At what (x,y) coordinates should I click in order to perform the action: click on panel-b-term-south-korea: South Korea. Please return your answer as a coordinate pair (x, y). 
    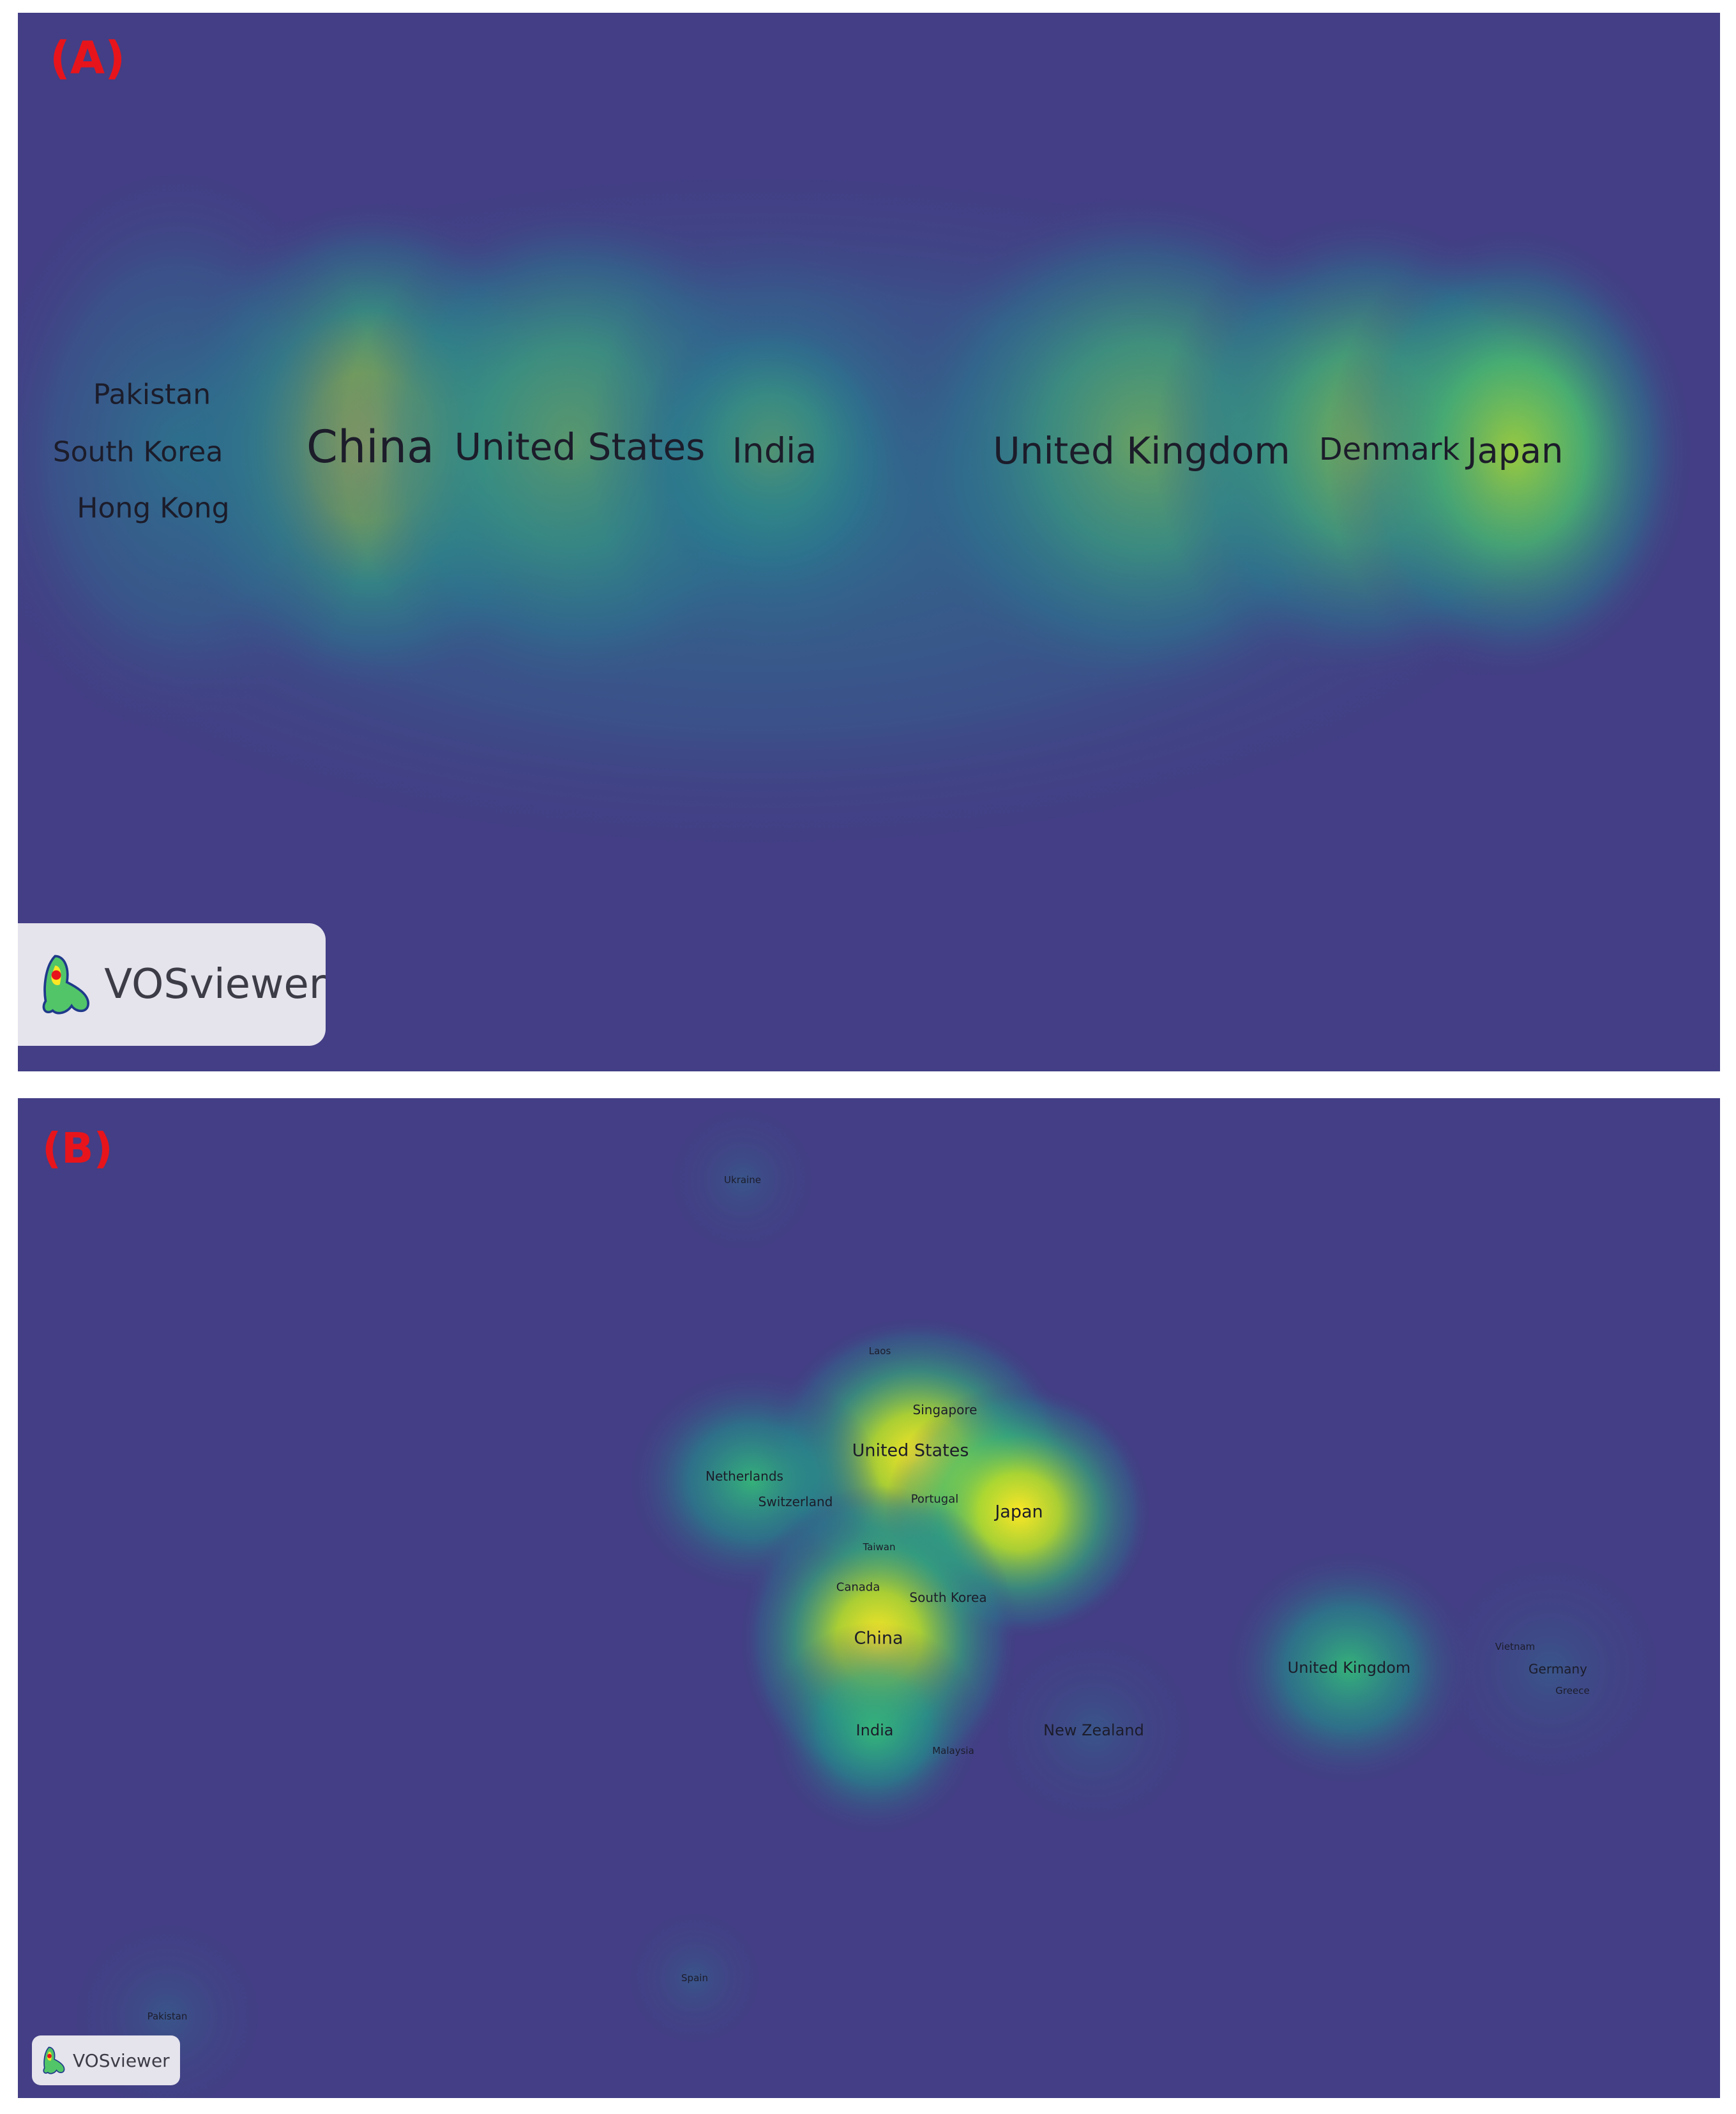
    Looking at the image, I should click on (948, 1597).